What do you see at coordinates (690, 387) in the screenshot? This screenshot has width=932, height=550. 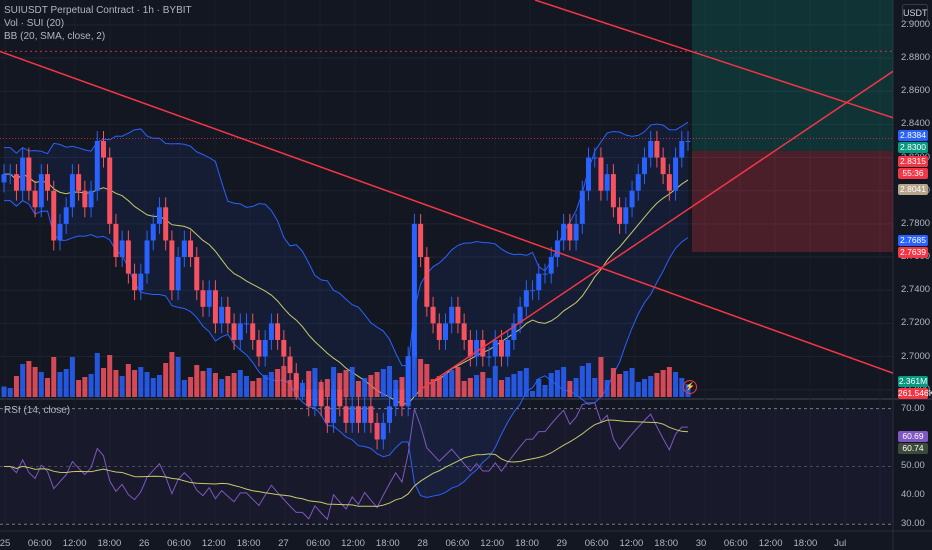 I see `lightning-icon: ⚡` at bounding box center [690, 387].